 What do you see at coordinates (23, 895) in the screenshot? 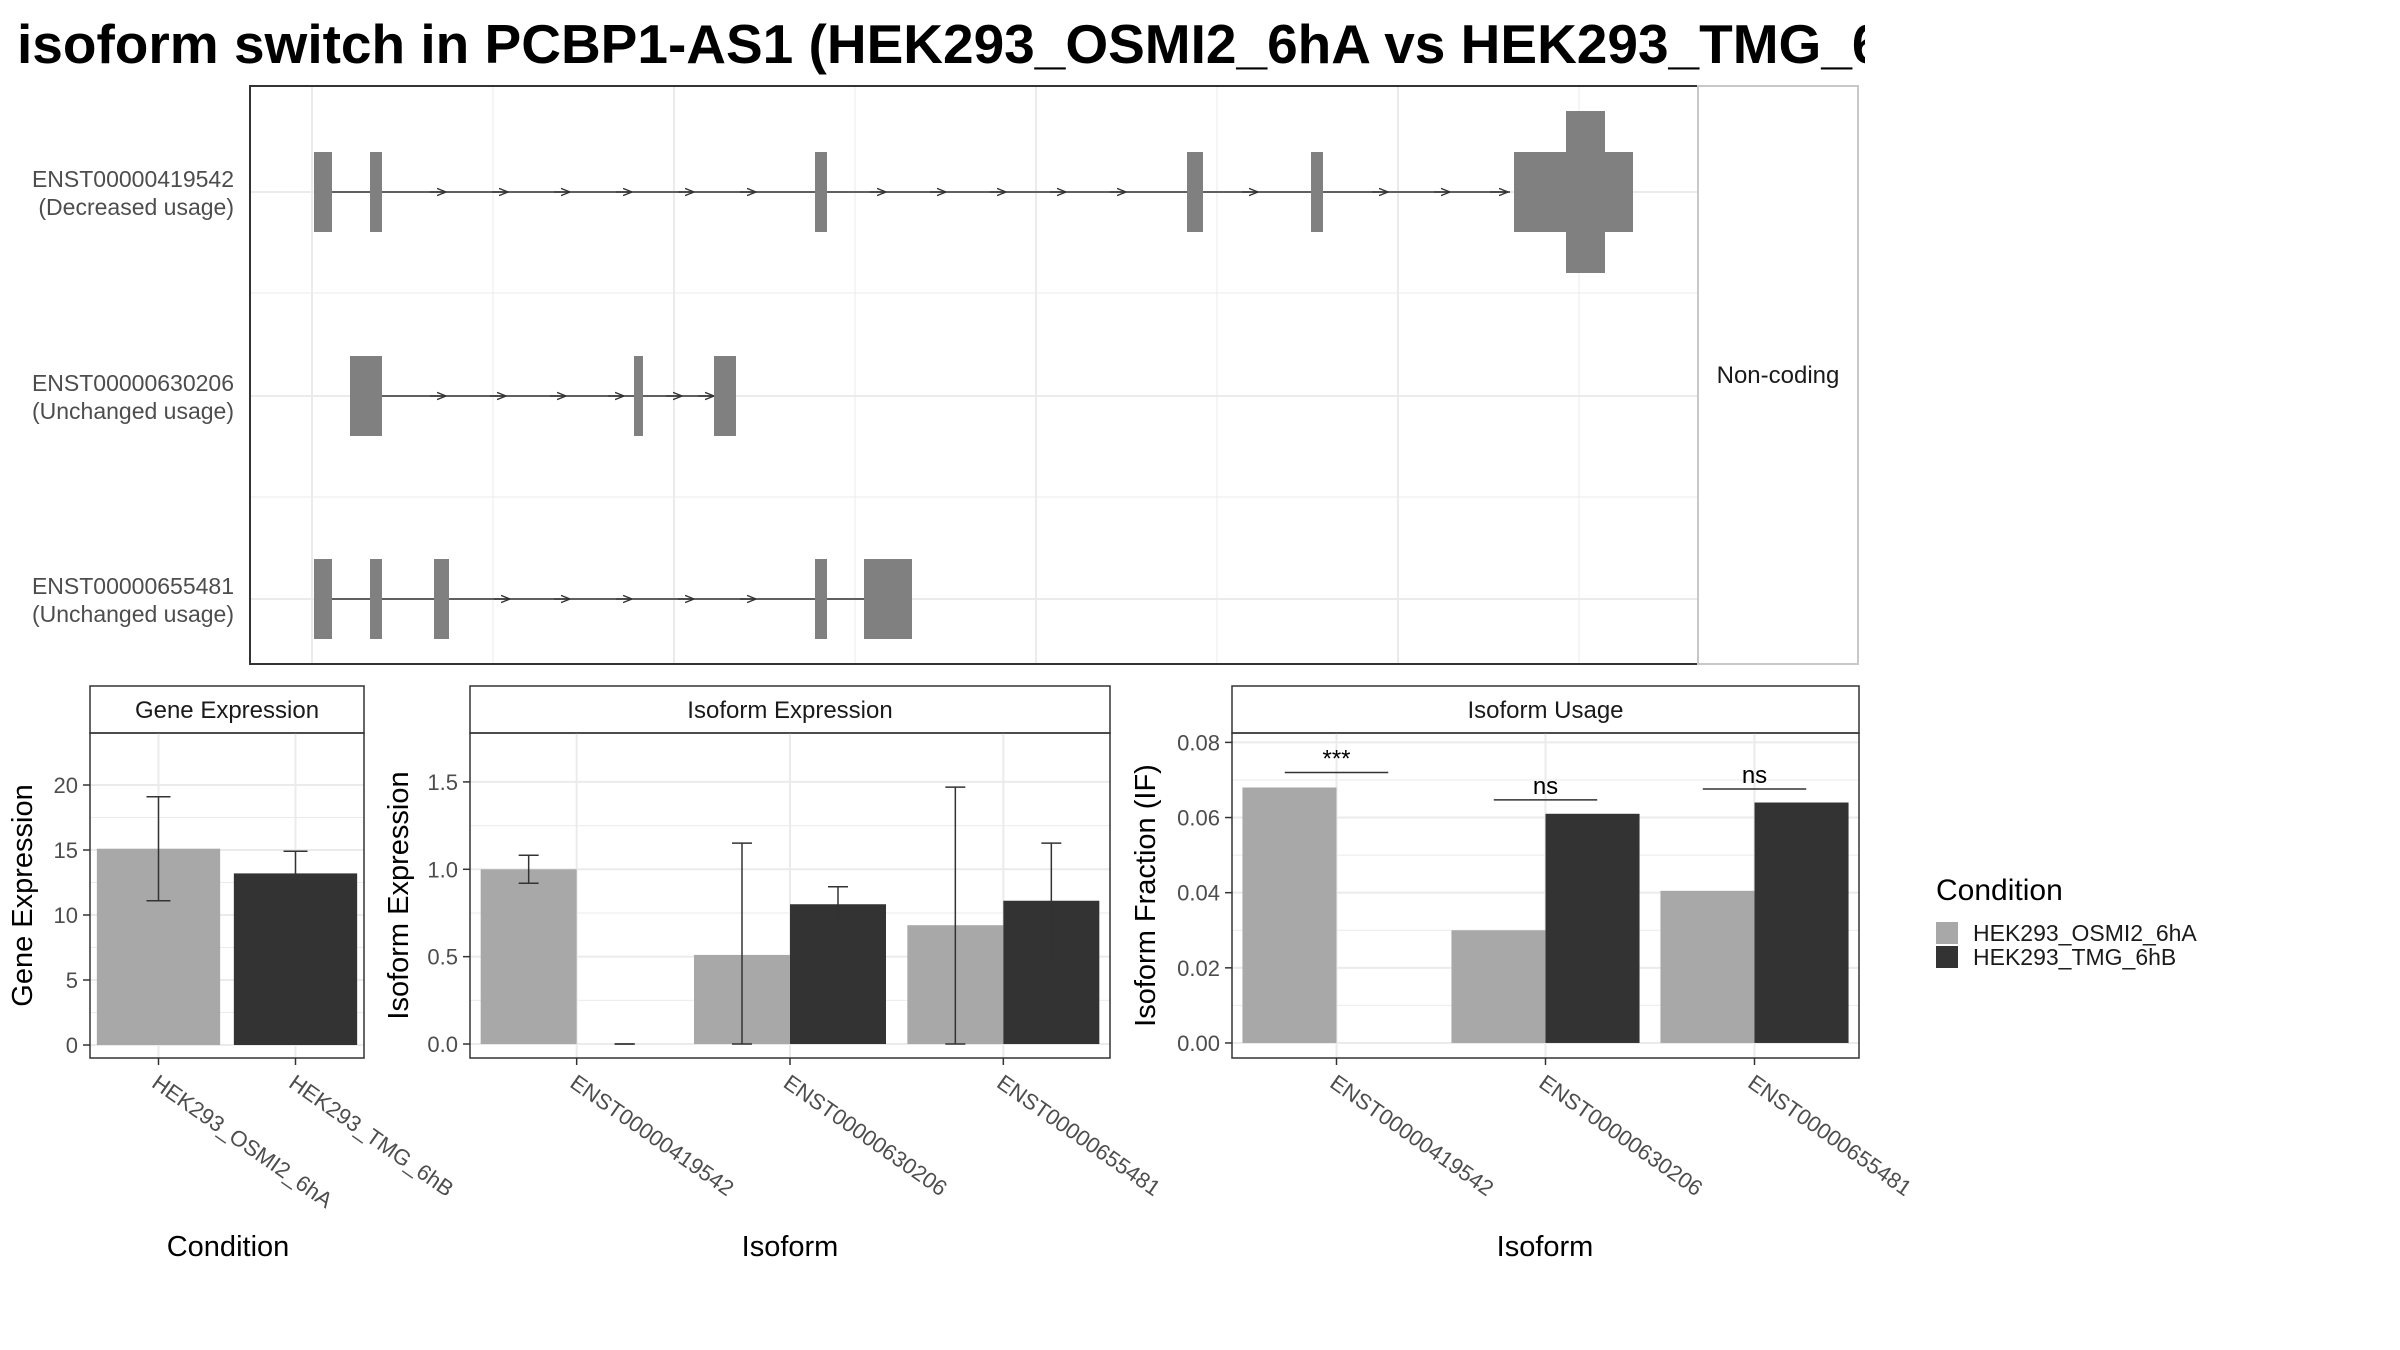
I see `y-axis-title: Gene Expression` at bounding box center [23, 895].